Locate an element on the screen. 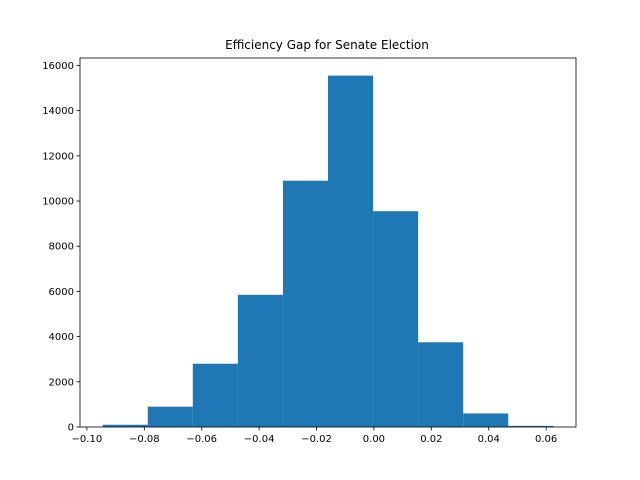  y-tick-label: 4000 is located at coordinates (61, 337).